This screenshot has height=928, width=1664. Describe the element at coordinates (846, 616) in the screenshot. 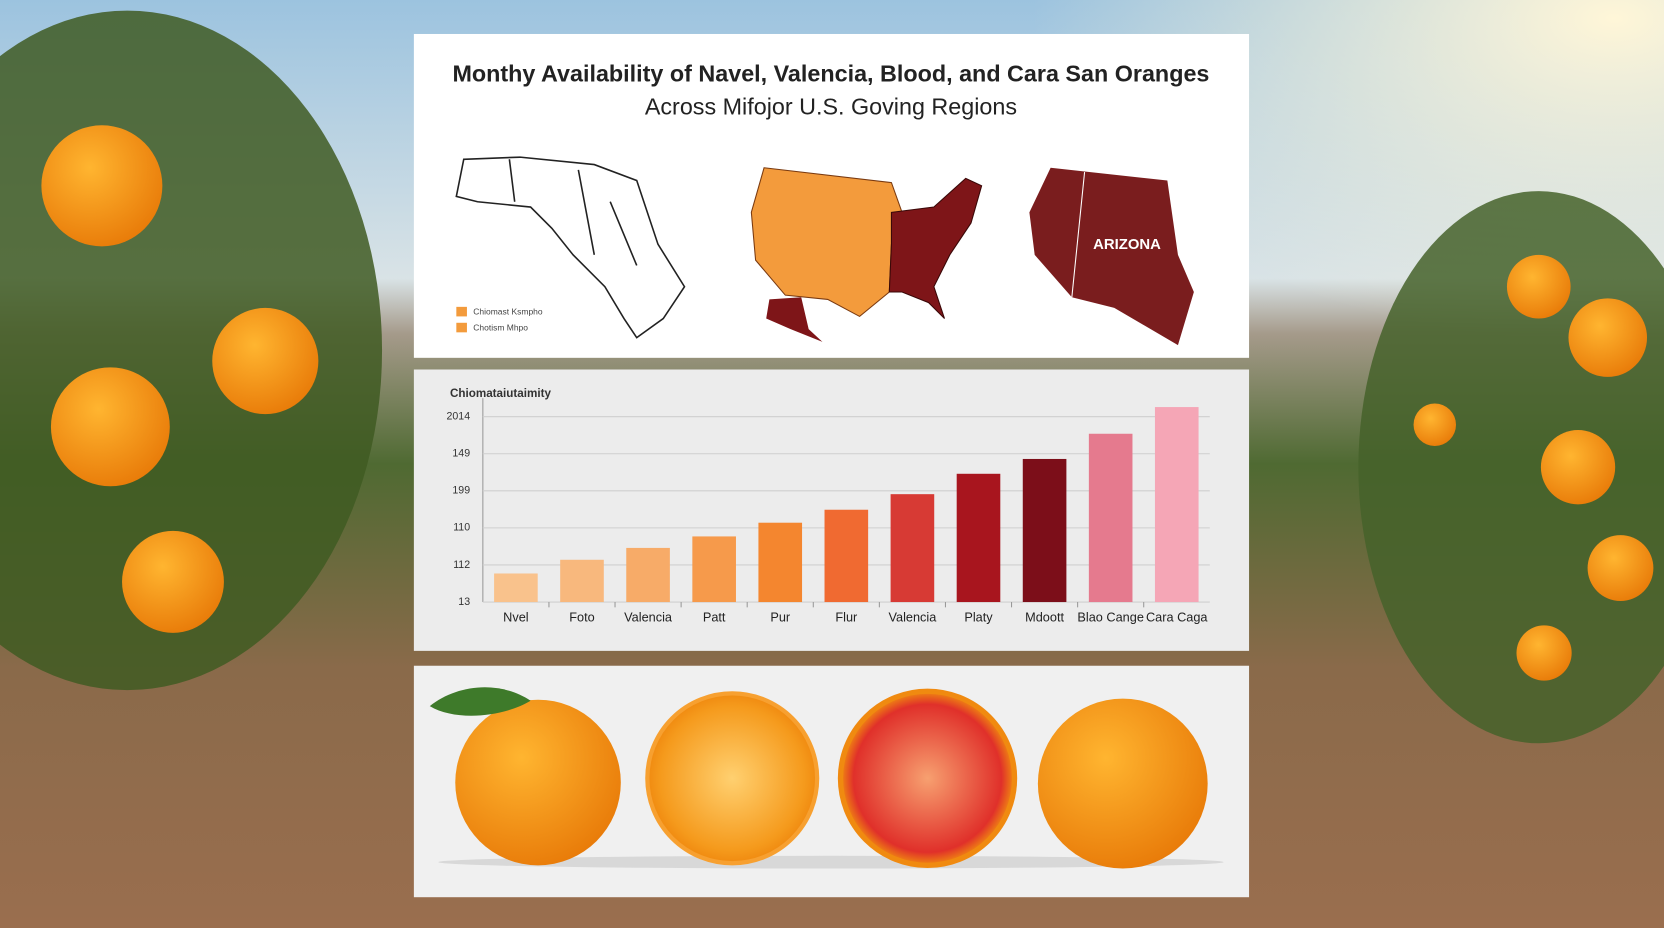

I see `x-tick-label: Flur` at that location.